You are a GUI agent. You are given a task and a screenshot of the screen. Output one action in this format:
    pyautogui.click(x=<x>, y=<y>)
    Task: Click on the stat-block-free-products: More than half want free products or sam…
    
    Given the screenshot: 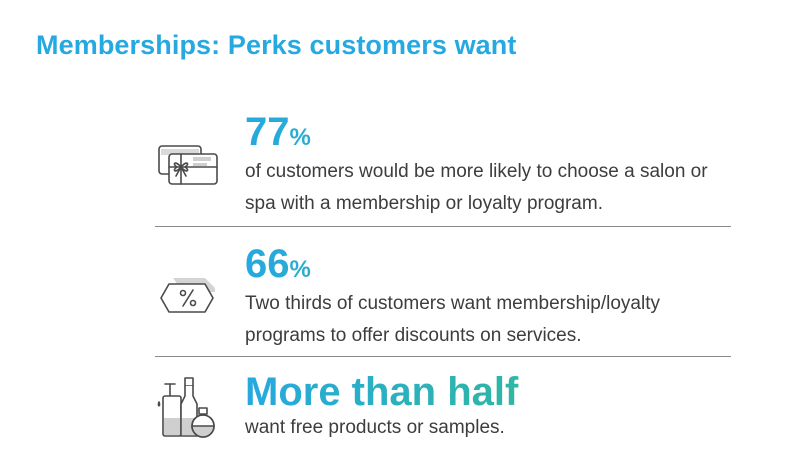 What is the action you would take?
    pyautogui.click(x=443, y=412)
    